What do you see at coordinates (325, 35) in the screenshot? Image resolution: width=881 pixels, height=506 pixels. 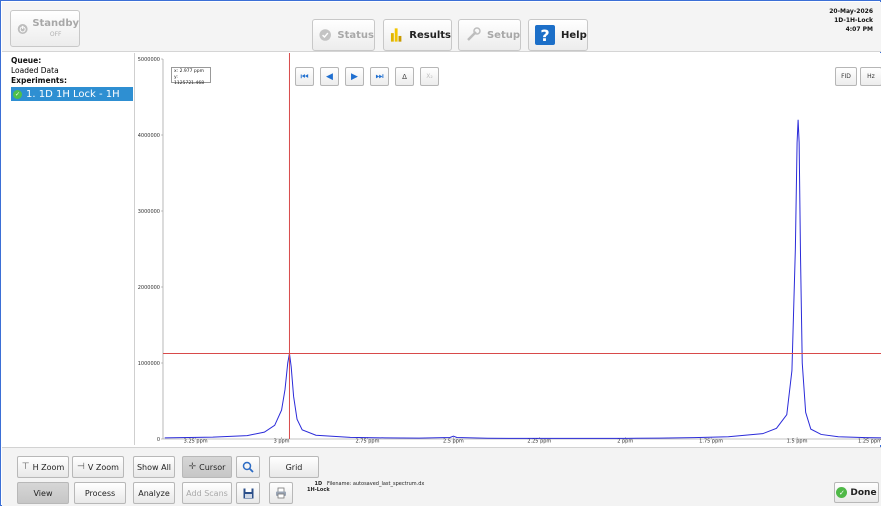 I see `check-circle-icon` at bounding box center [325, 35].